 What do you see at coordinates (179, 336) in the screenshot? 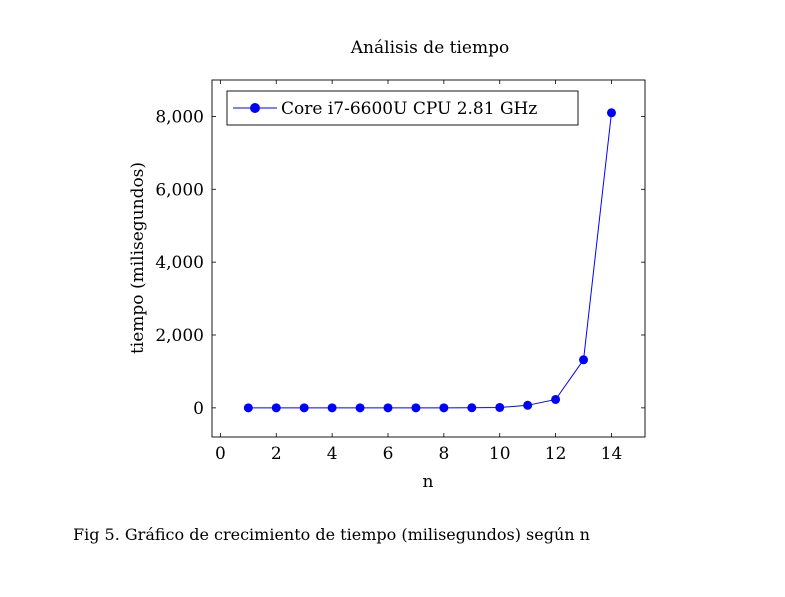
I see `y-tick-label: 2,000` at bounding box center [179, 336].